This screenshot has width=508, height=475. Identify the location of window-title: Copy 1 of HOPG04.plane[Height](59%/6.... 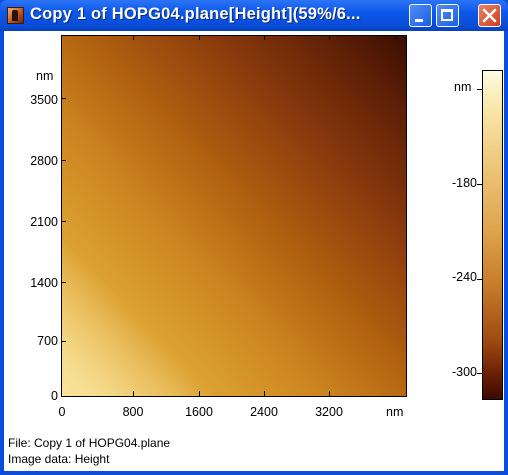
(195, 14).